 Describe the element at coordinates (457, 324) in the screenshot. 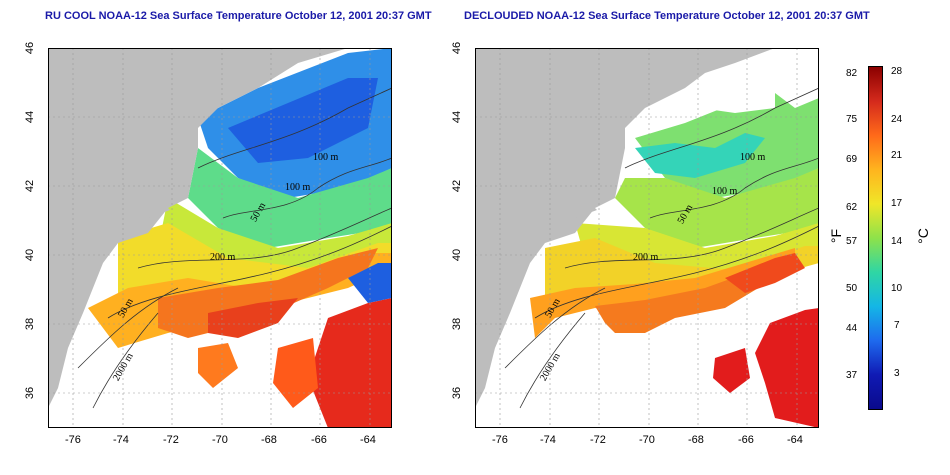

I see `right-lat-tick: 38` at that location.